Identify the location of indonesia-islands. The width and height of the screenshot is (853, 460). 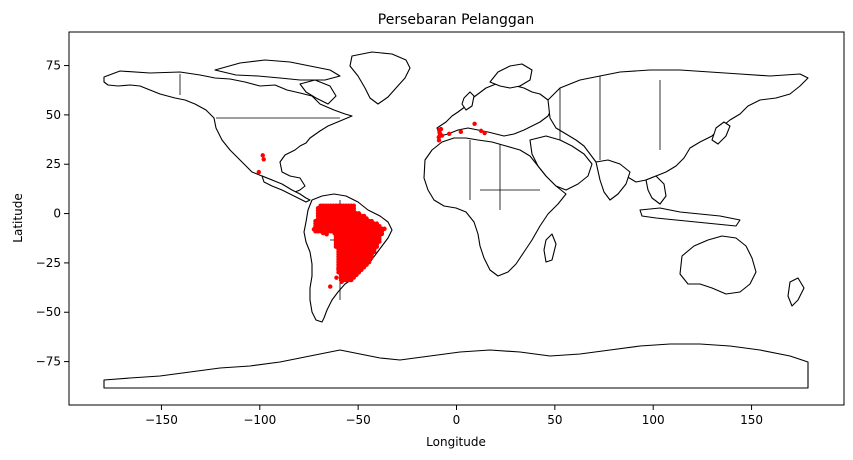
(690, 217).